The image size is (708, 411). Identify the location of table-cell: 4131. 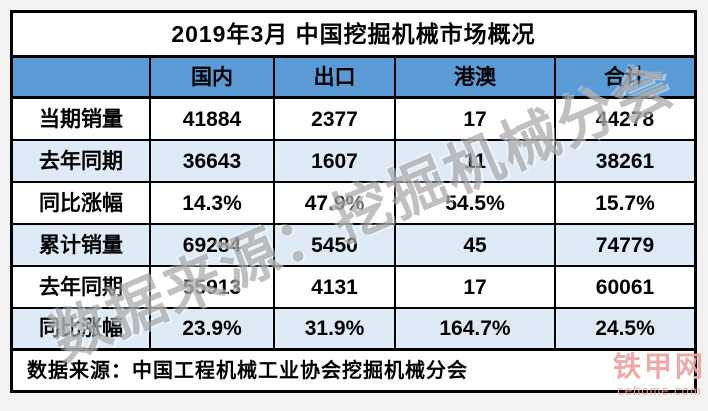
(335, 288).